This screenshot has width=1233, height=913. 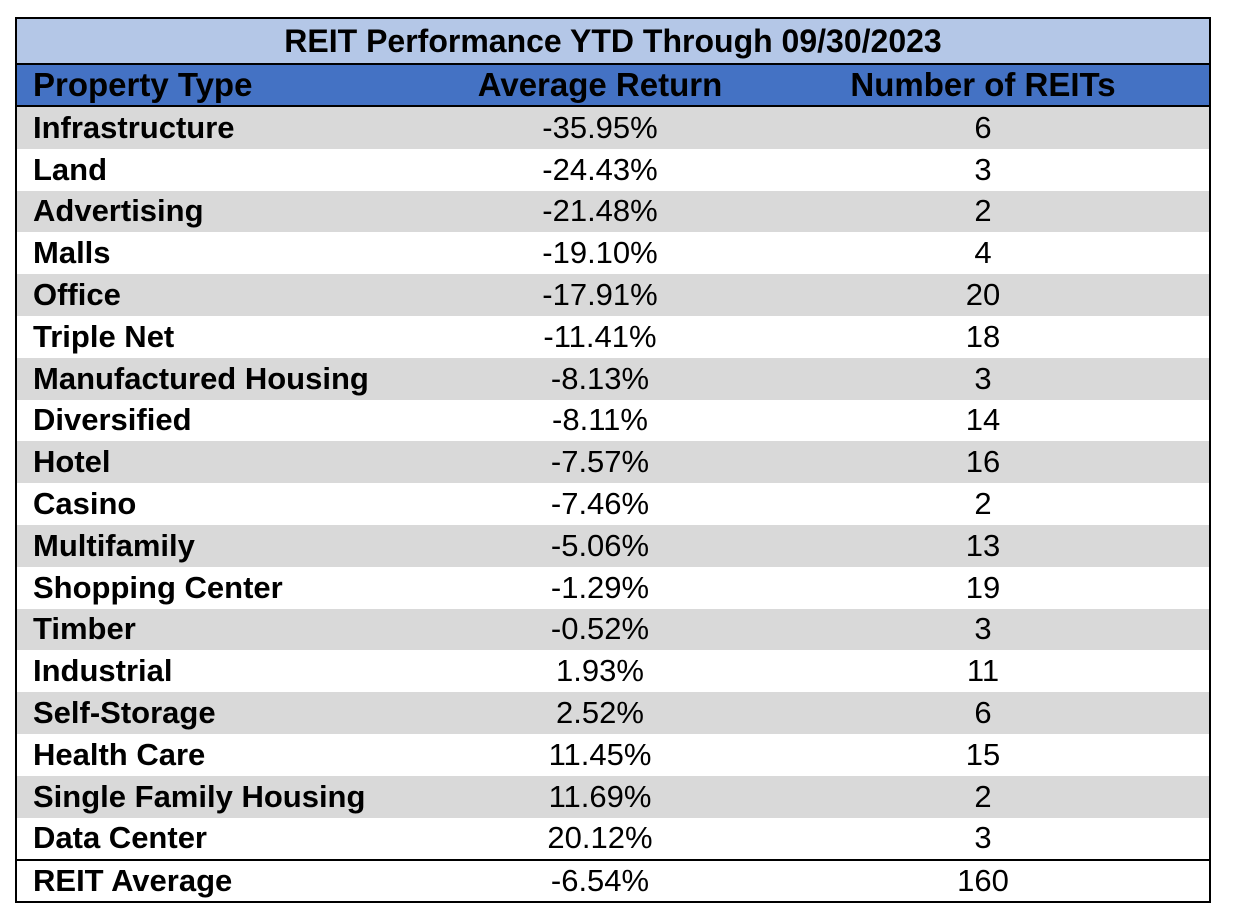 I want to click on table-title: REIT Performance YTD Through 09/30/2023, so click(x=613, y=42).